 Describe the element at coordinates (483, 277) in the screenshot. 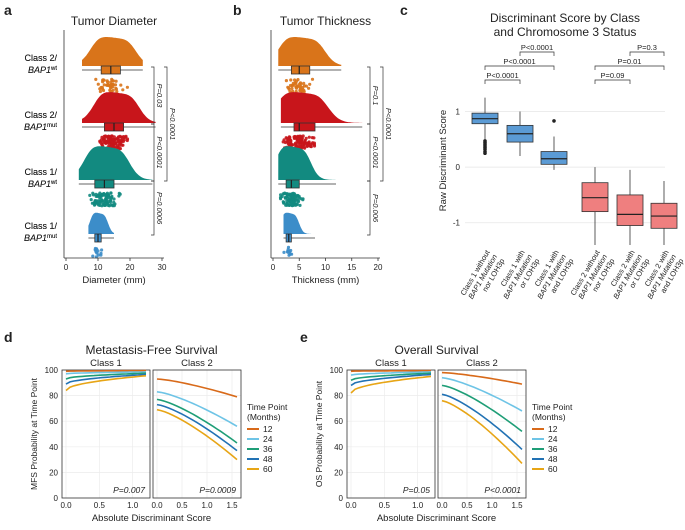

I see `category-label: Class 1 withoutBAP1 Mutationnor LOH3p` at that location.